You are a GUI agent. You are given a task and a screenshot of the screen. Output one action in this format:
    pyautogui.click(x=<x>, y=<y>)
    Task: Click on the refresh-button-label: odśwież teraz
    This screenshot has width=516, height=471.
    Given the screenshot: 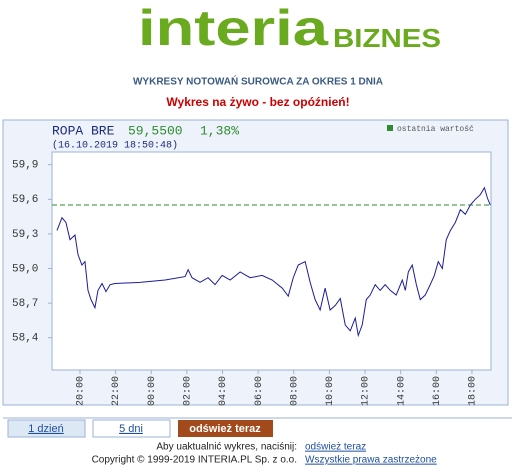 What is the action you would take?
    pyautogui.click(x=225, y=429)
    